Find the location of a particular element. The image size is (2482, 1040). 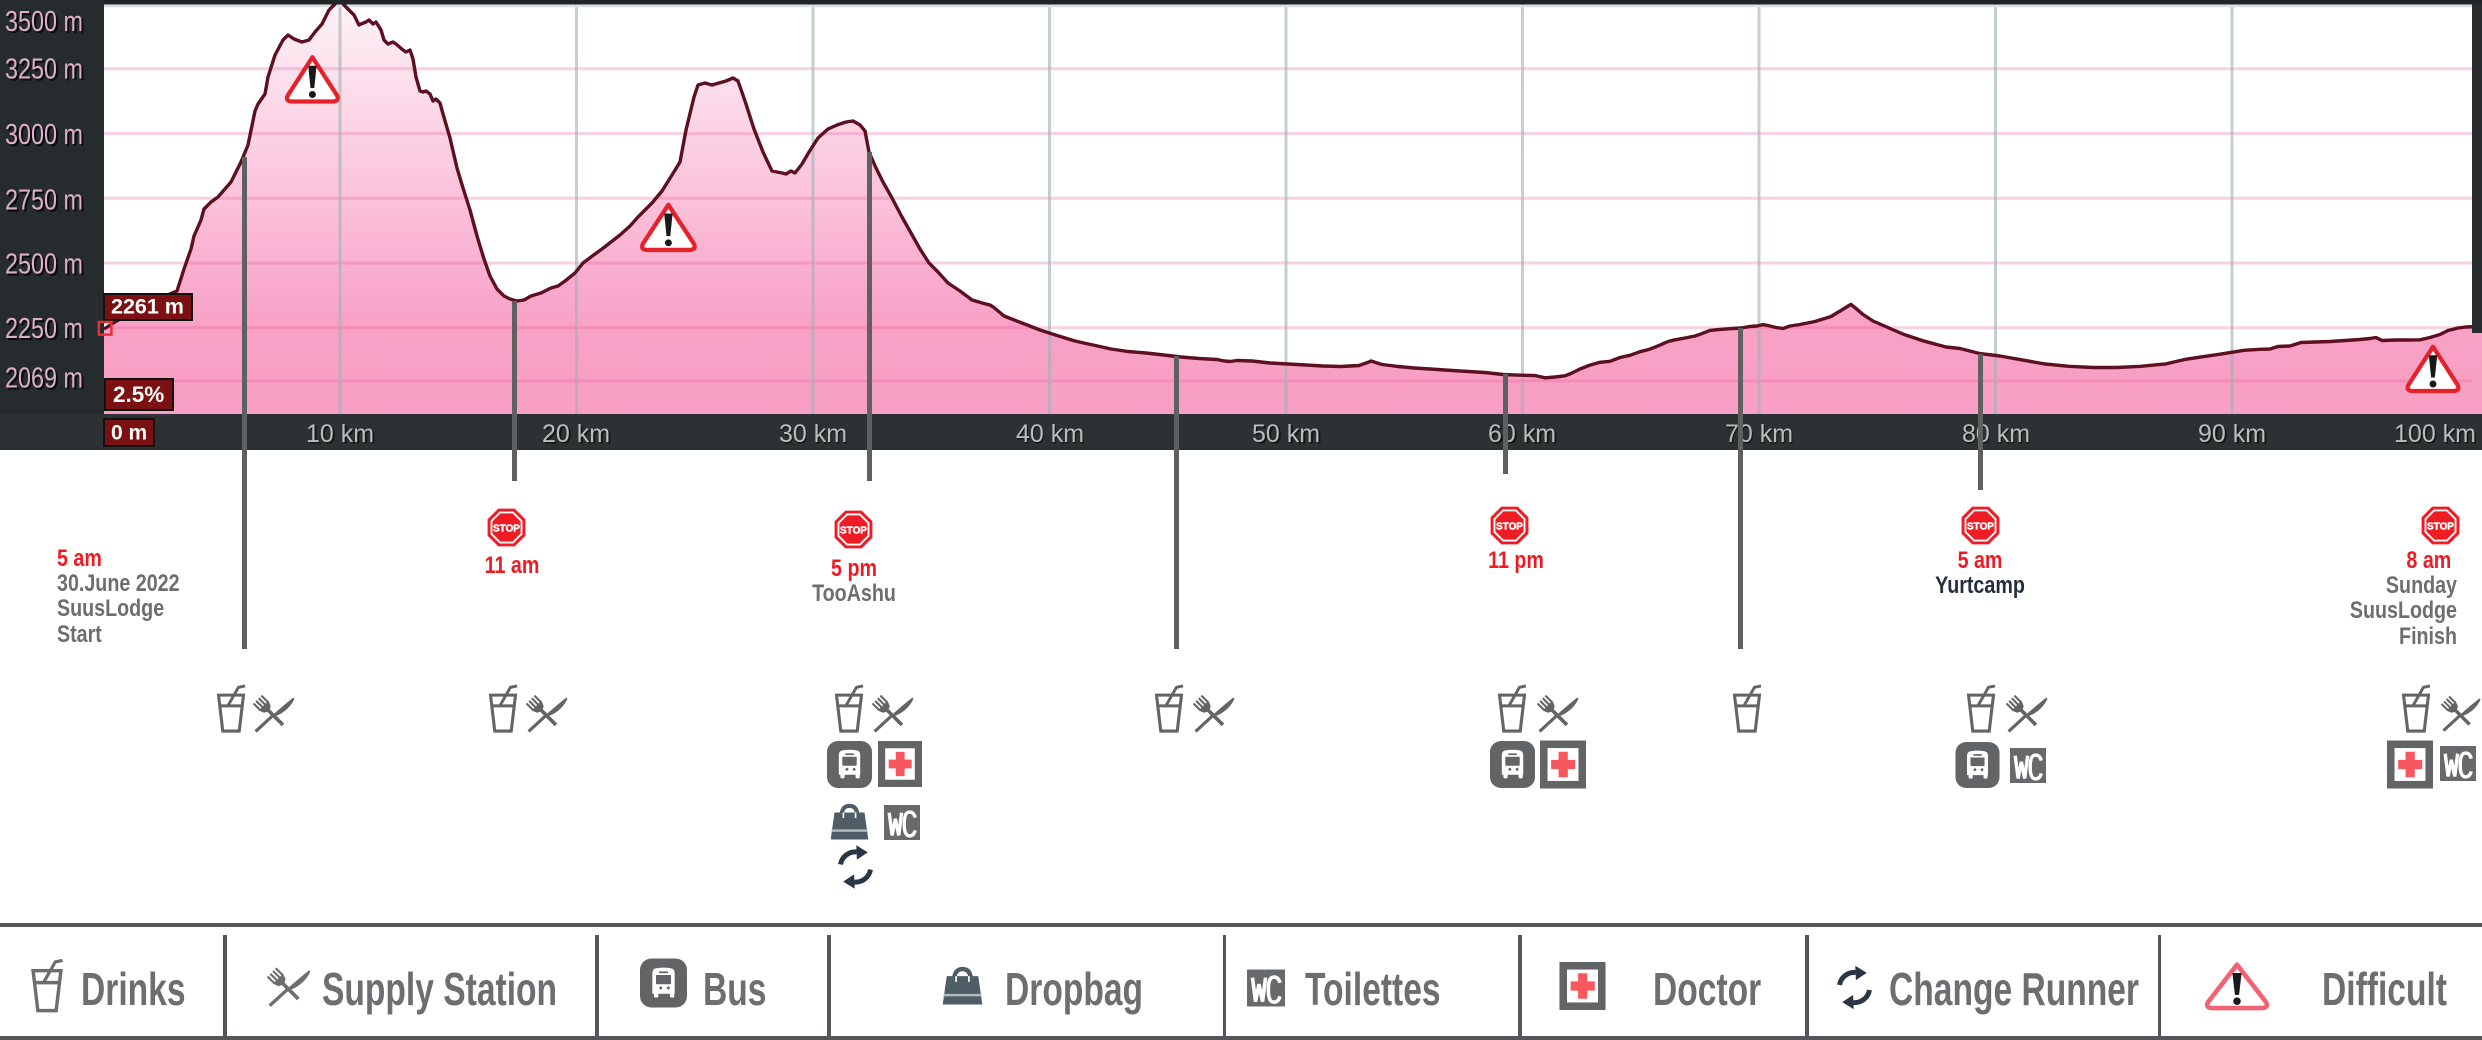

svg-text: 0 m is located at coordinates (129, 433).